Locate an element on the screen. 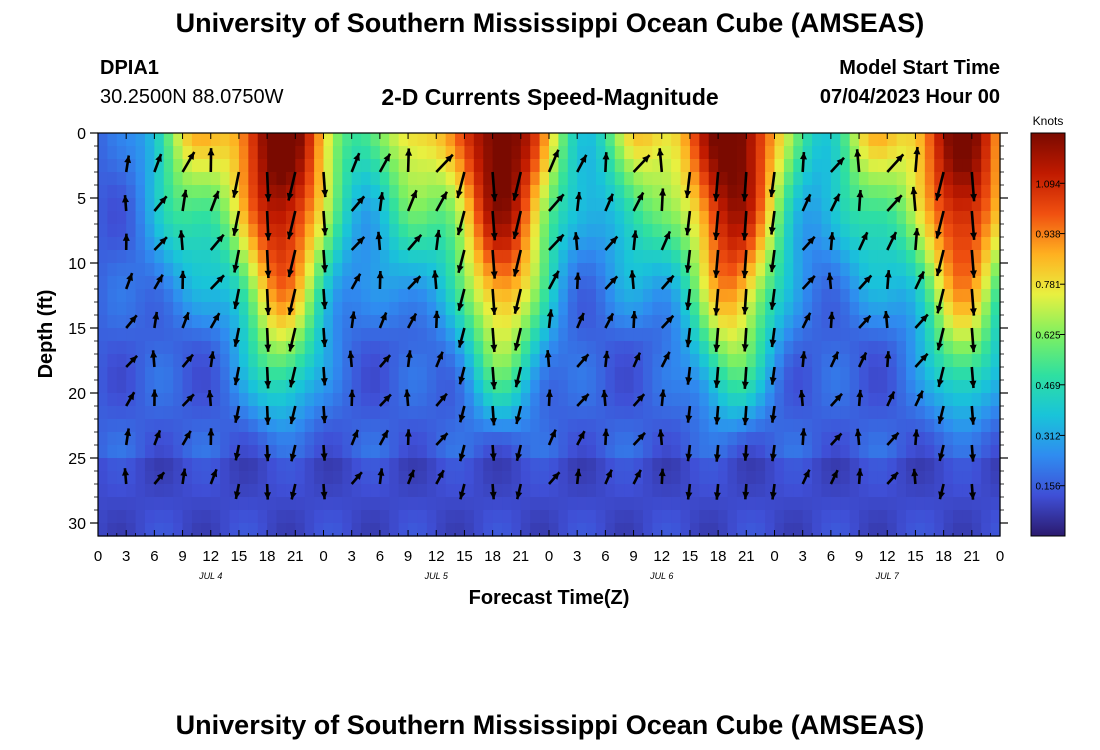 The image size is (1100, 750). x-tick-label: 3 is located at coordinates (352, 556).